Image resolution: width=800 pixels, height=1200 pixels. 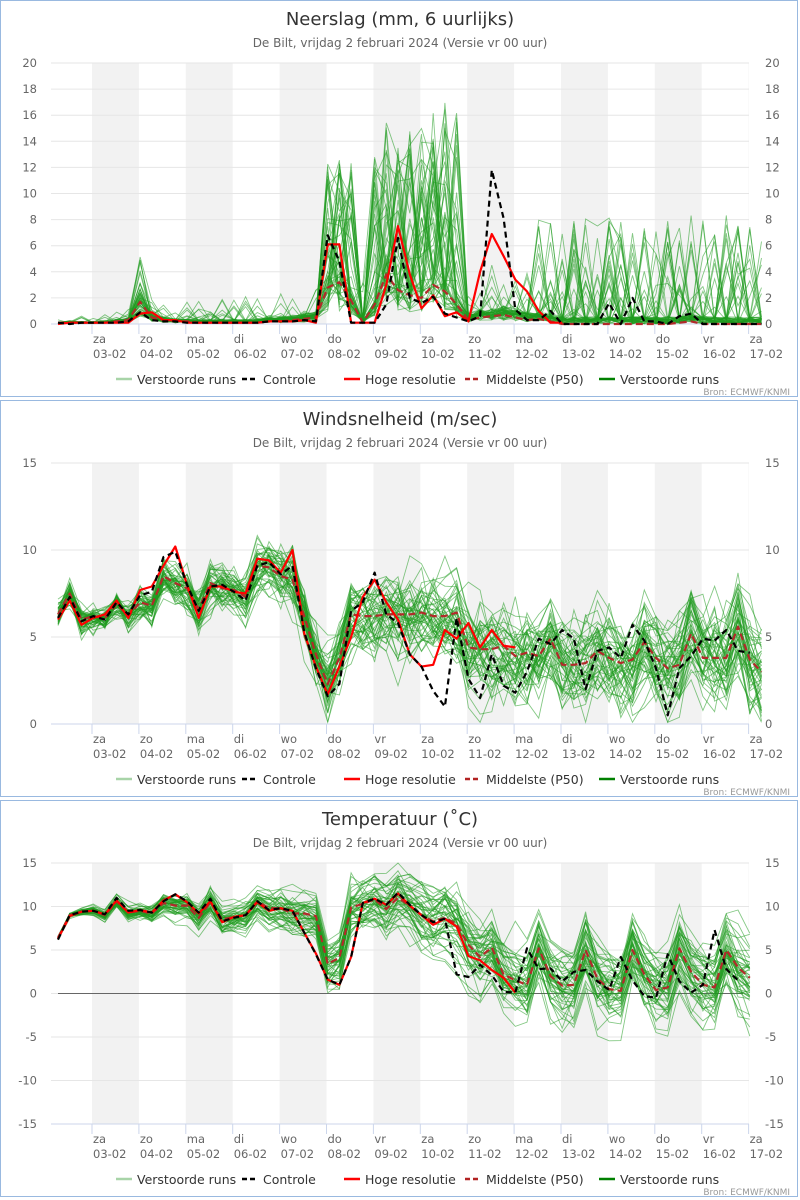 What do you see at coordinates (774, 1124) in the screenshot?
I see `y-tick-label-right: -15` at bounding box center [774, 1124].